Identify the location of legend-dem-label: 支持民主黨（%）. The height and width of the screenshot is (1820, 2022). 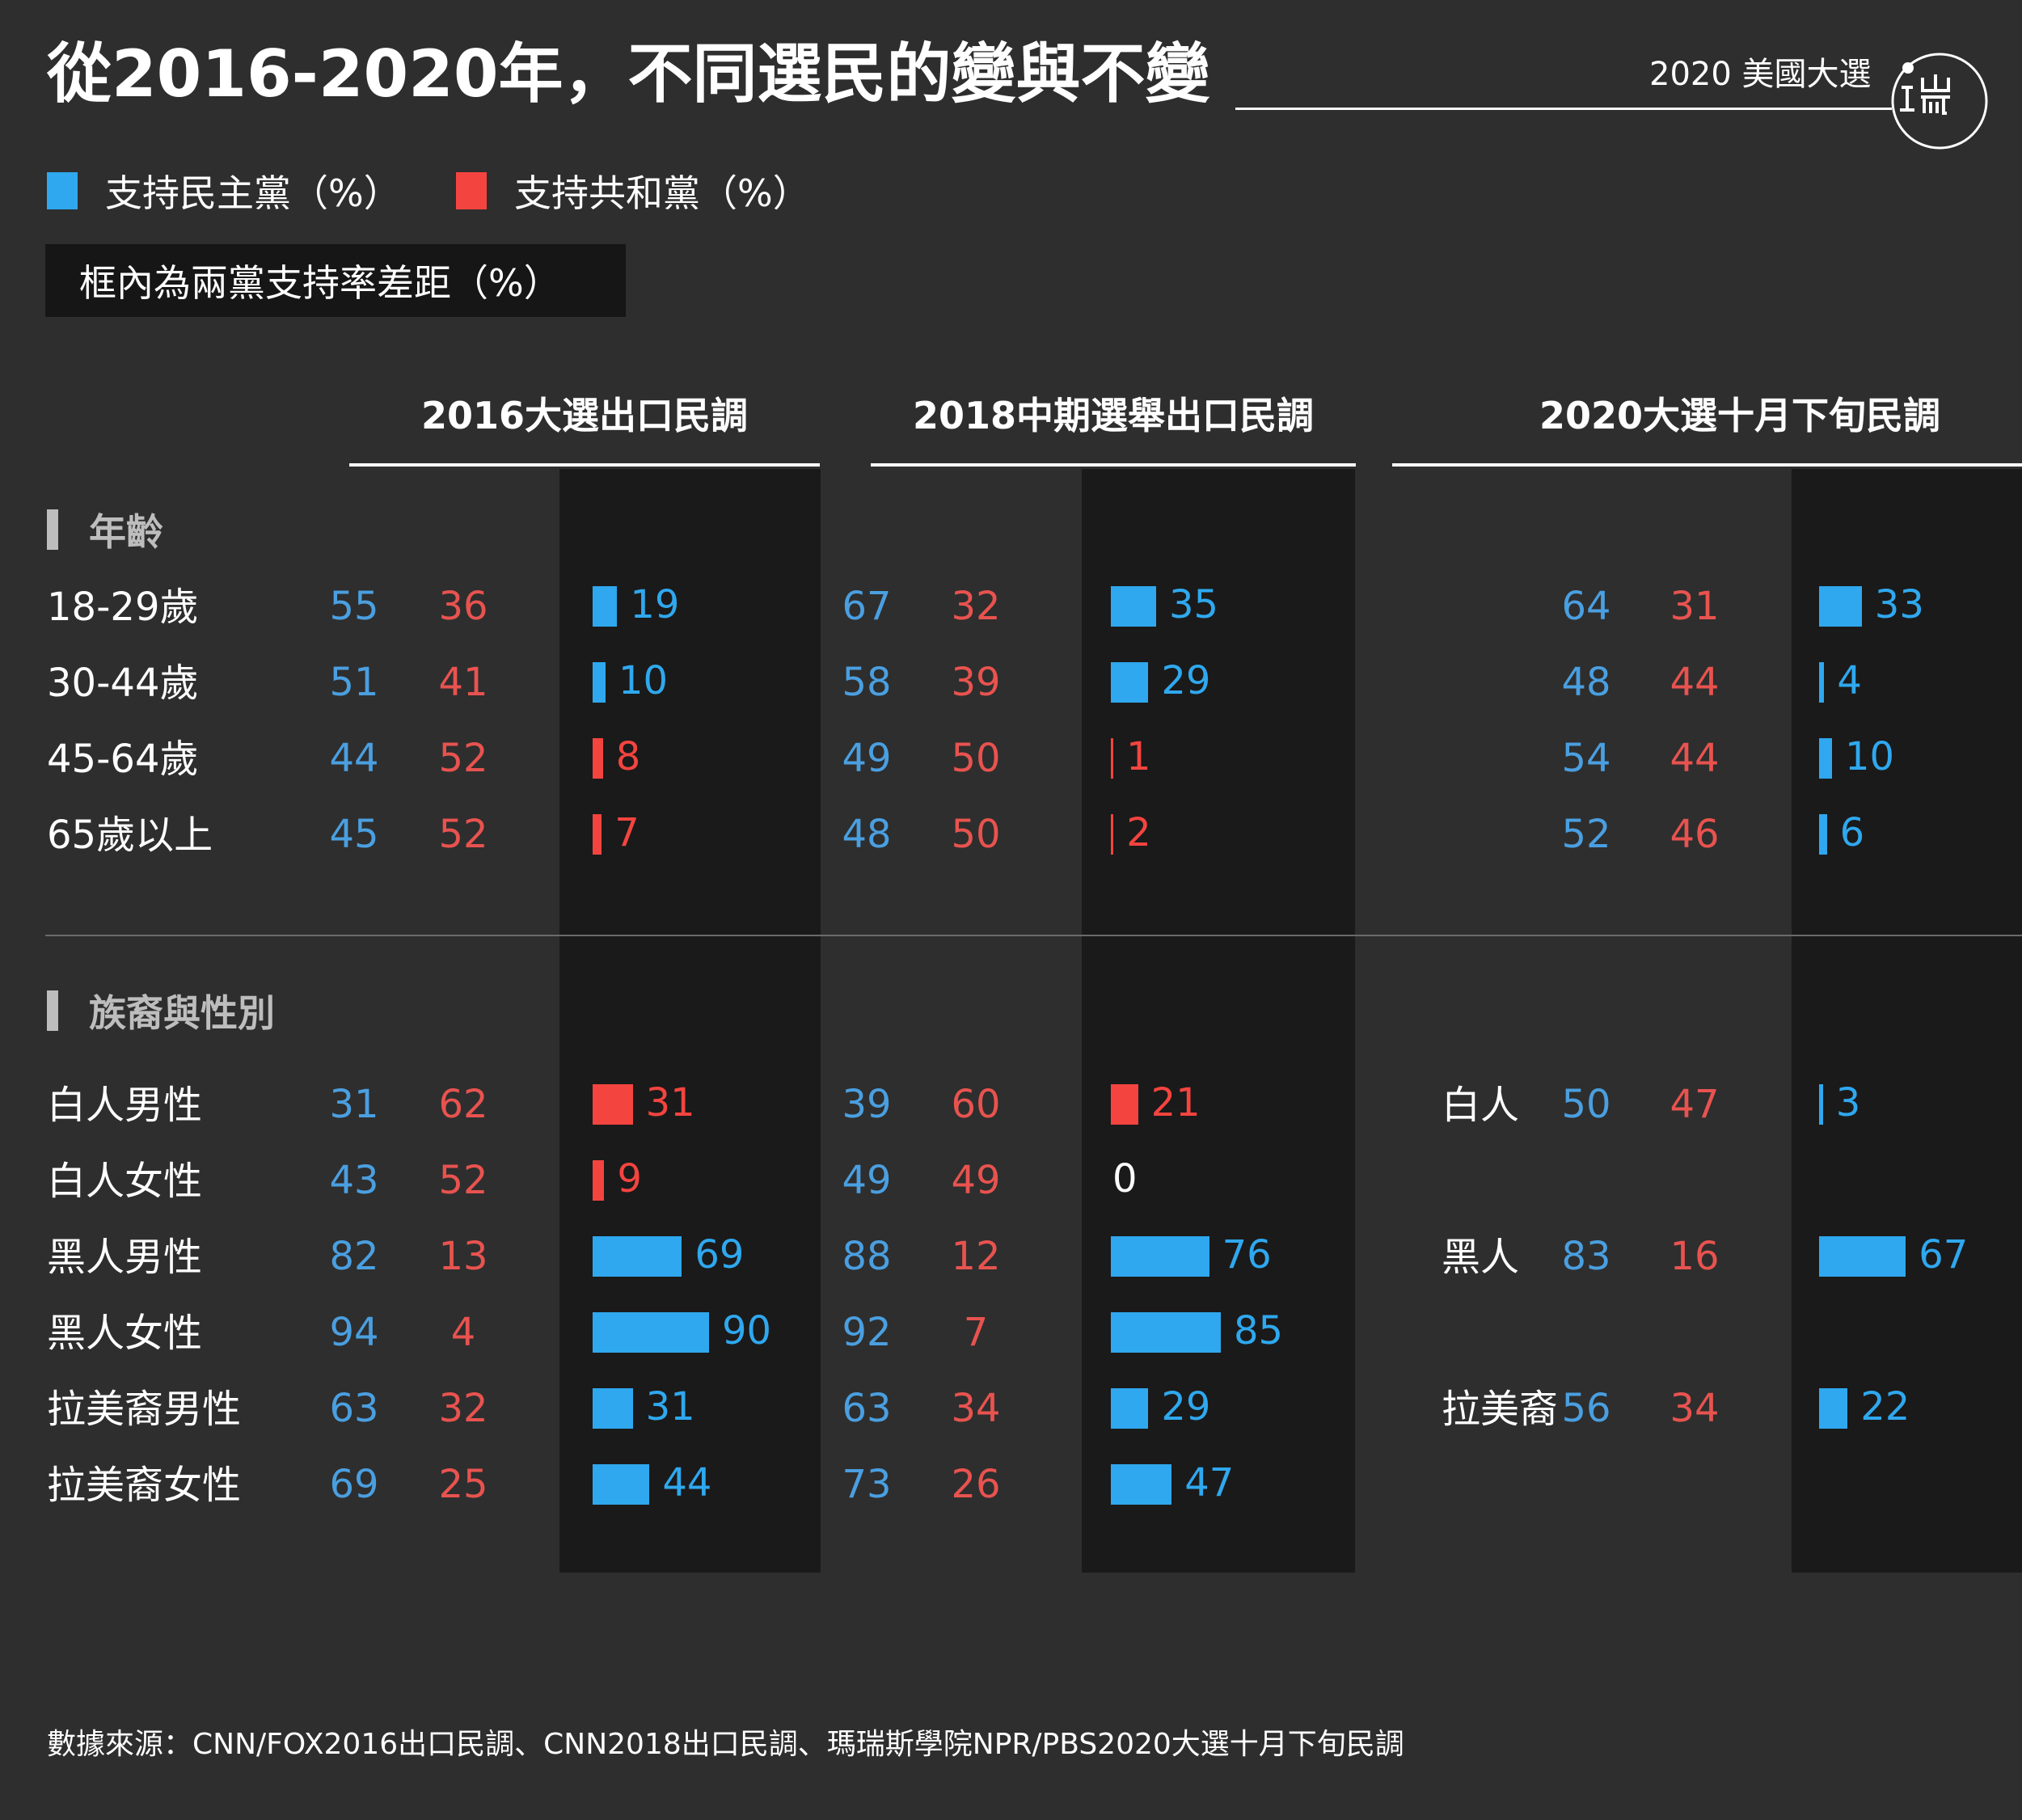
(253, 193).